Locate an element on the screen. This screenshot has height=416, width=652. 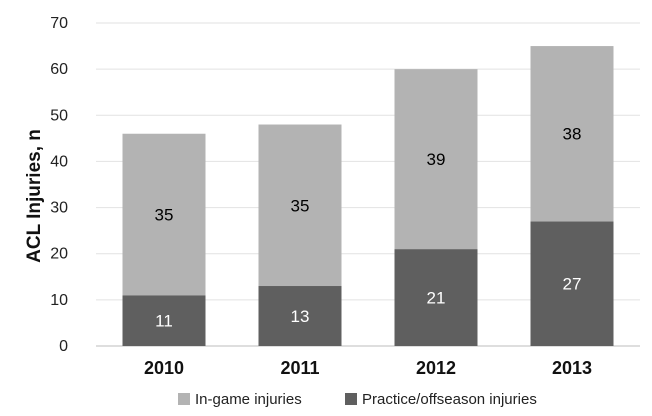
legend-item: Practice/offseason injuries is located at coordinates (441, 399).